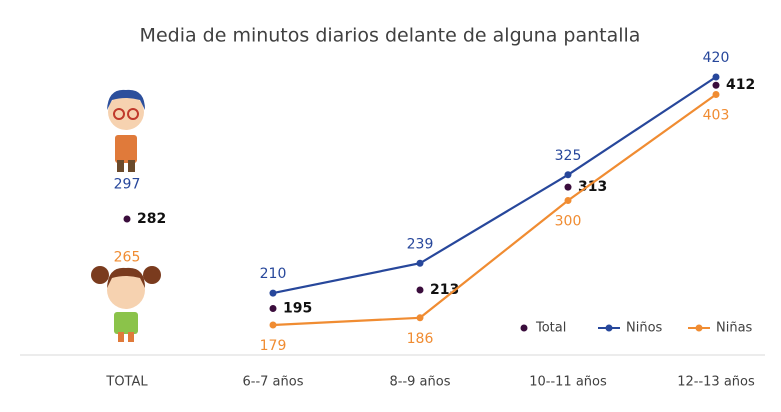  I want to click on legend-label: Niñas, so click(734, 328).